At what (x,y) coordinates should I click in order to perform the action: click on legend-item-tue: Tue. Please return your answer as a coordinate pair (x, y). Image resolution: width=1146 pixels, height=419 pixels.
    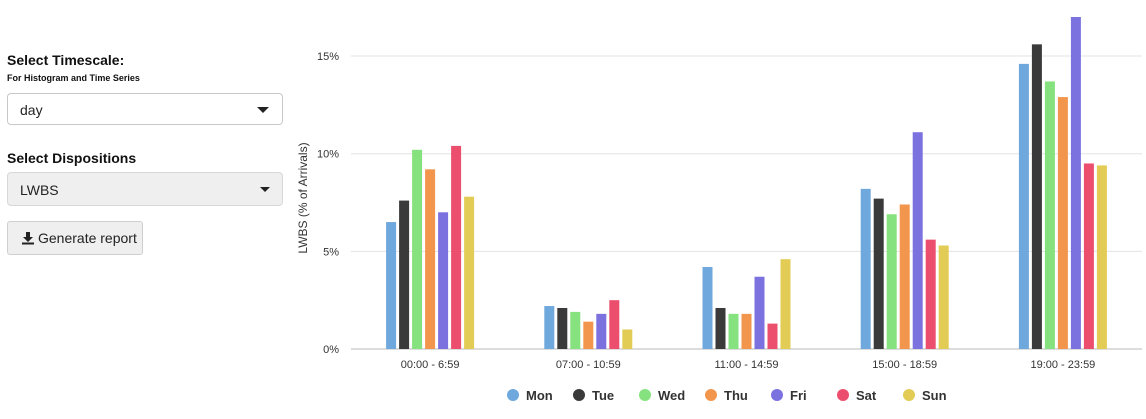
    Looking at the image, I should click on (593, 395).